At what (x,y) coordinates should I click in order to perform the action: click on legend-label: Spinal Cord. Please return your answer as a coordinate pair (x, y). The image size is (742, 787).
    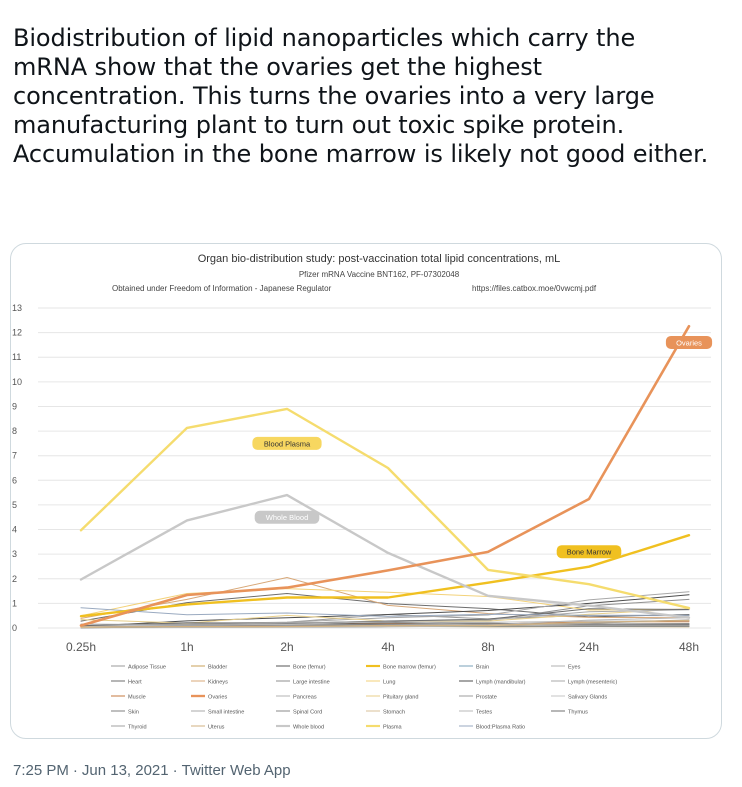
    Looking at the image, I should click on (307, 713).